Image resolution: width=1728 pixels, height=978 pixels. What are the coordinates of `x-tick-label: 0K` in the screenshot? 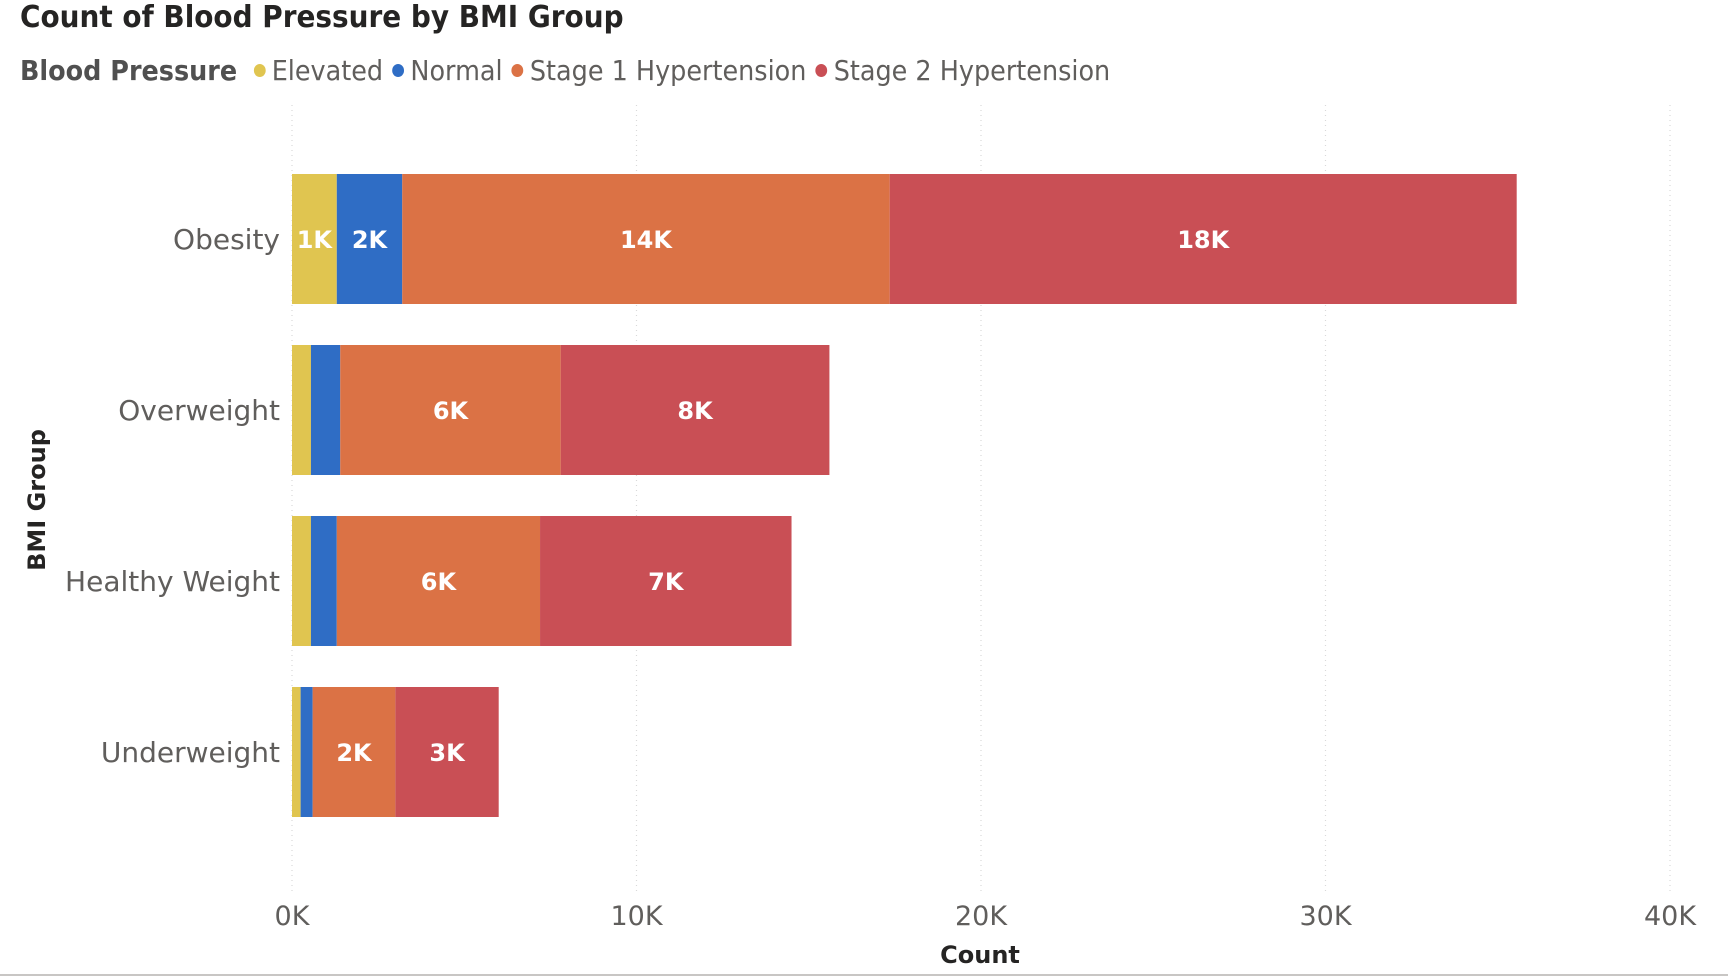 It's located at (293, 916).